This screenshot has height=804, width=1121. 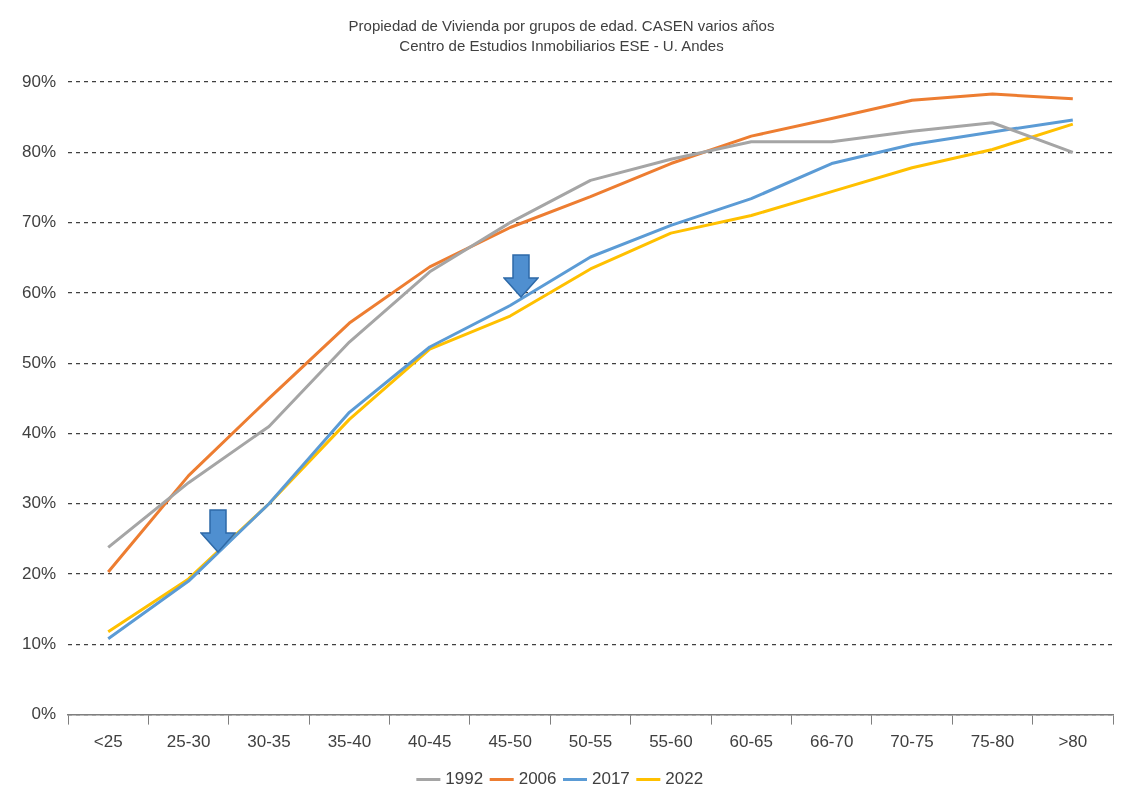 What do you see at coordinates (992, 742) in the screenshot?
I see `x-tick-label: 75-80` at bounding box center [992, 742].